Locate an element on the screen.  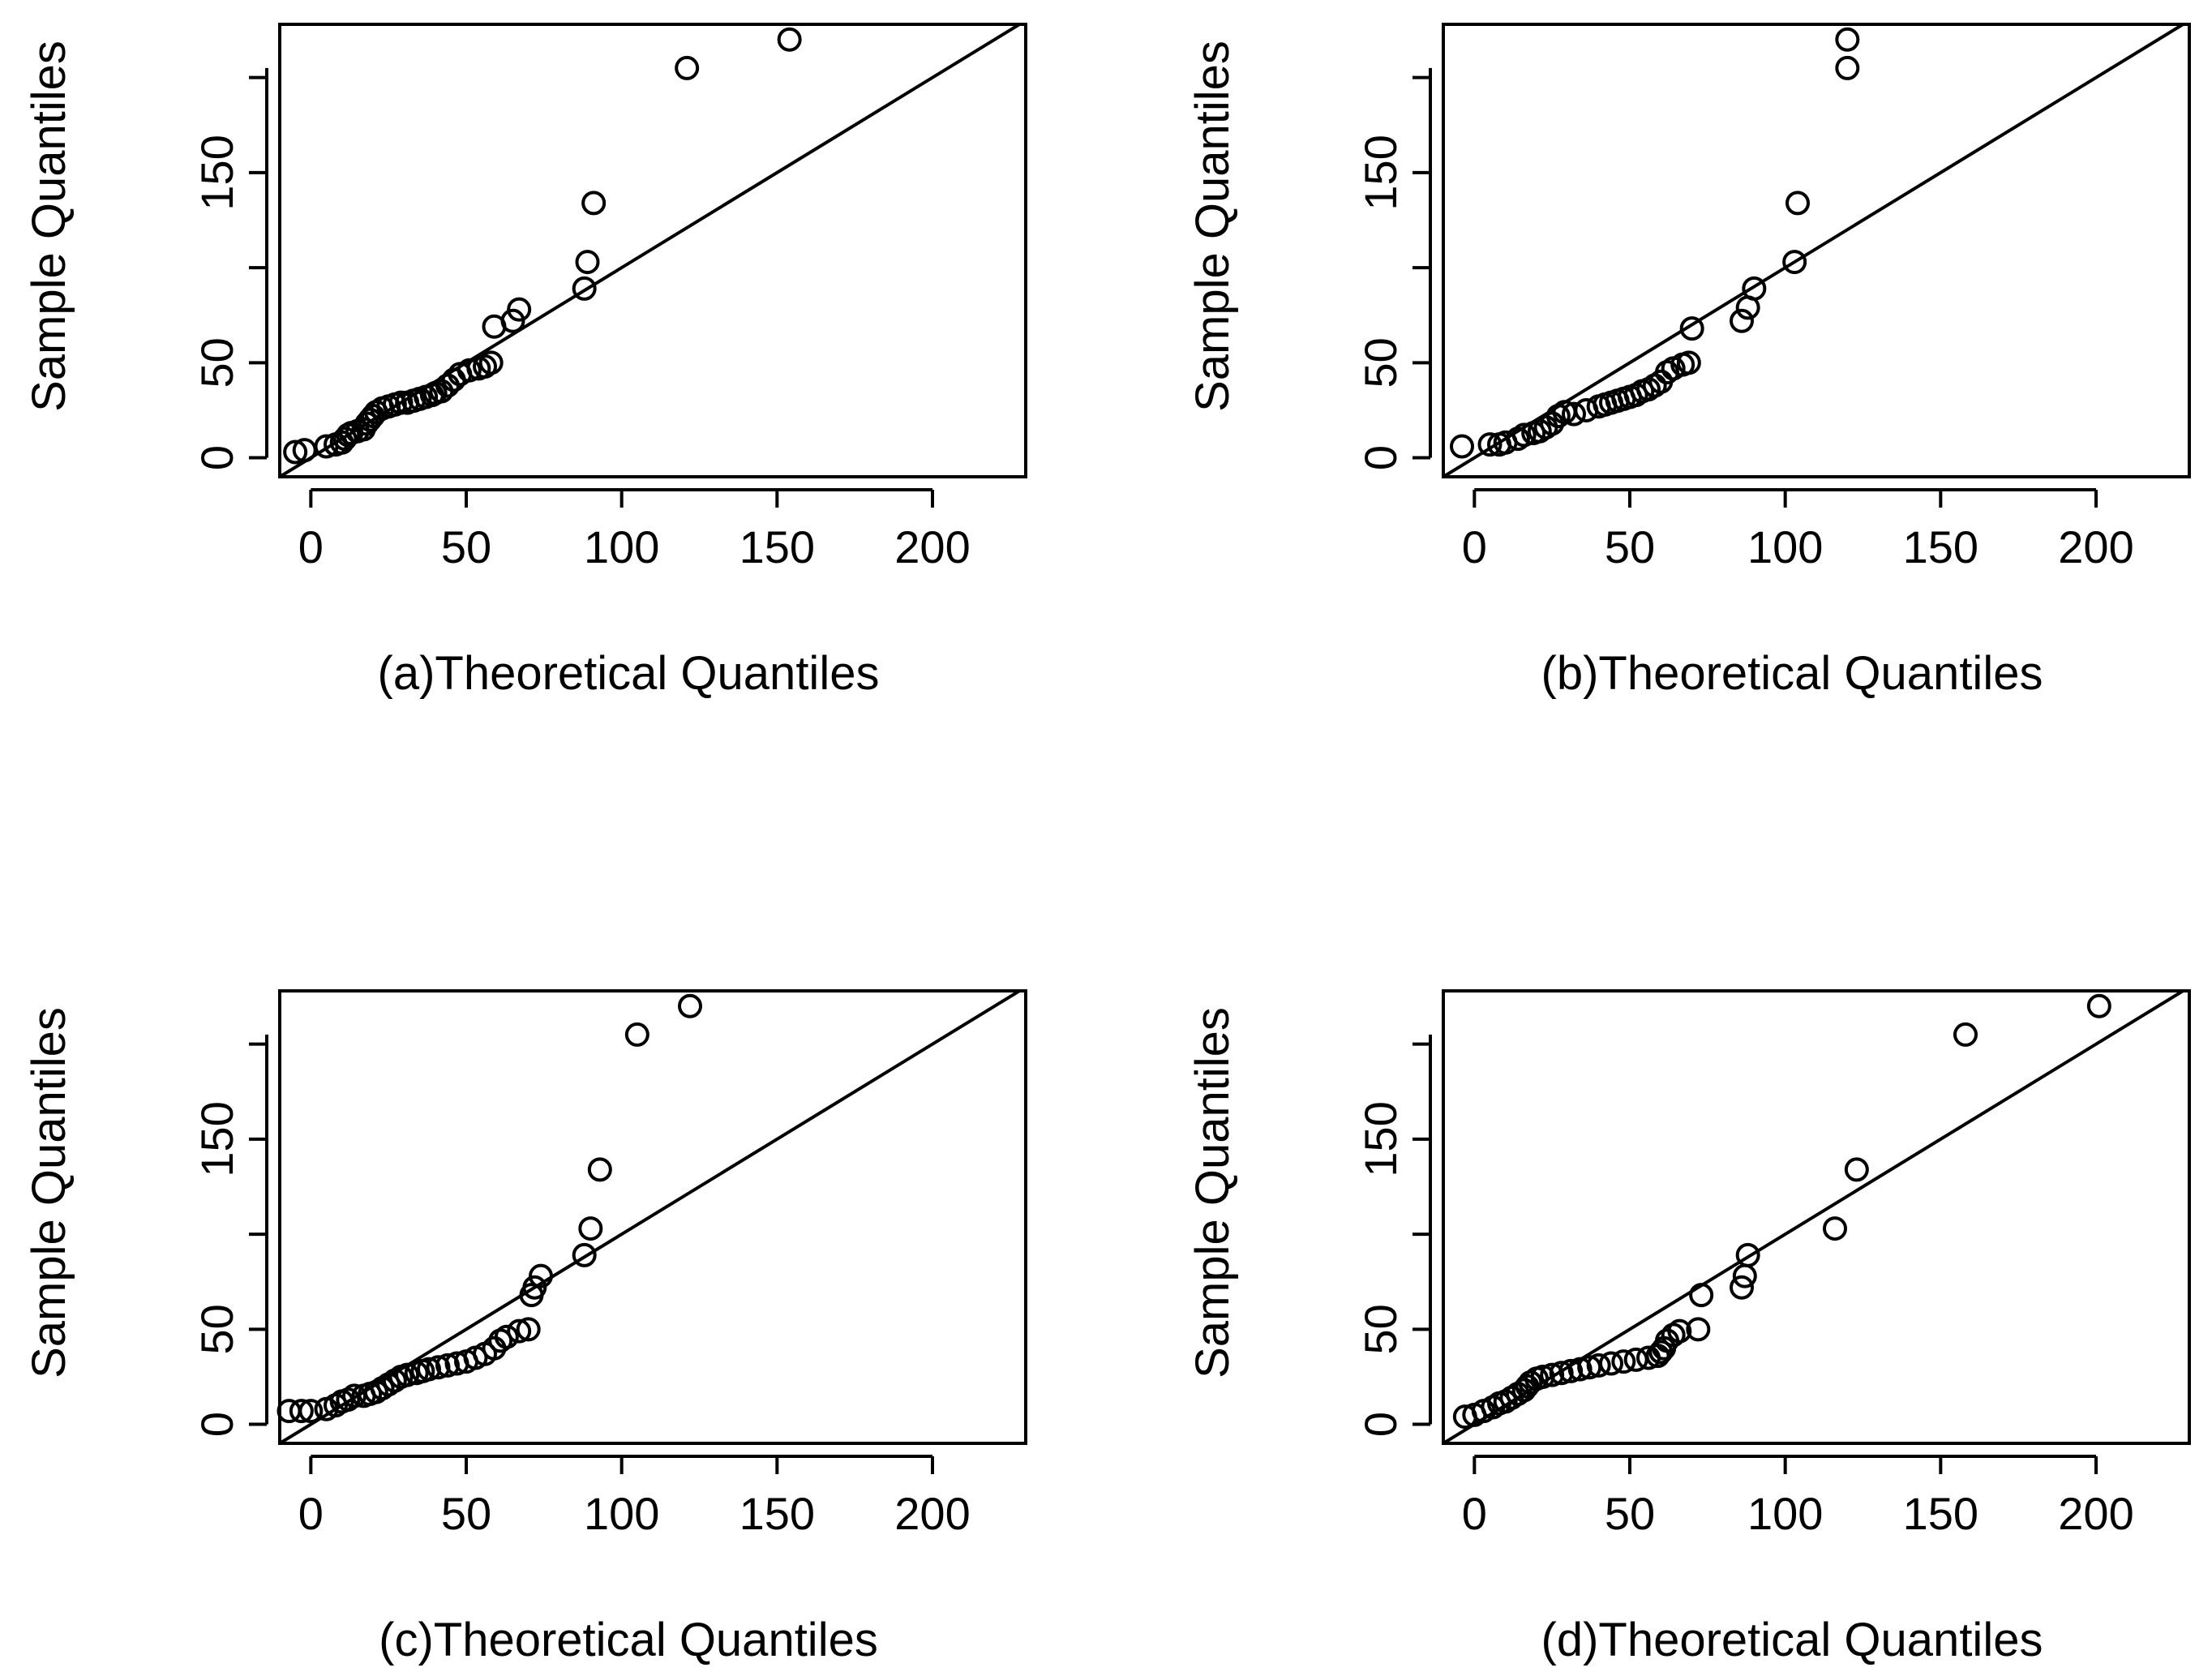
x-tick-label-d-50: 50 is located at coordinates (1630, 1513).